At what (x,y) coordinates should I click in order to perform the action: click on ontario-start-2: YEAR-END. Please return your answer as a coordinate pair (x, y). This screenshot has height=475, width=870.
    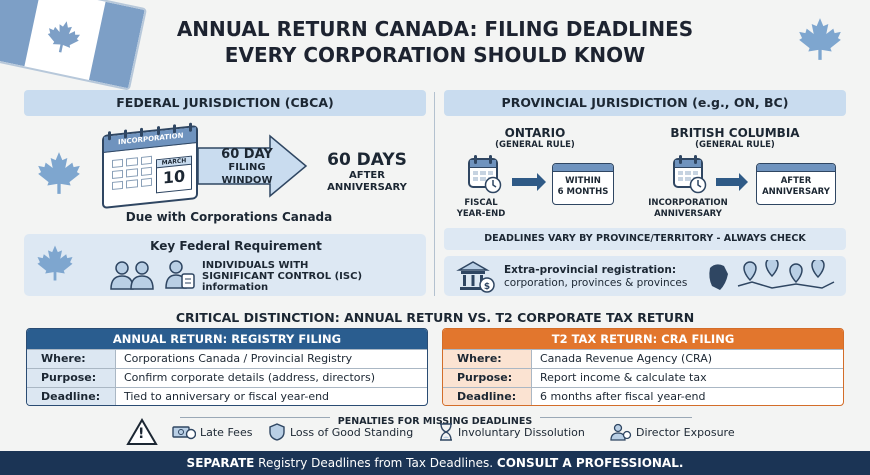
    Looking at the image, I should click on (481, 214).